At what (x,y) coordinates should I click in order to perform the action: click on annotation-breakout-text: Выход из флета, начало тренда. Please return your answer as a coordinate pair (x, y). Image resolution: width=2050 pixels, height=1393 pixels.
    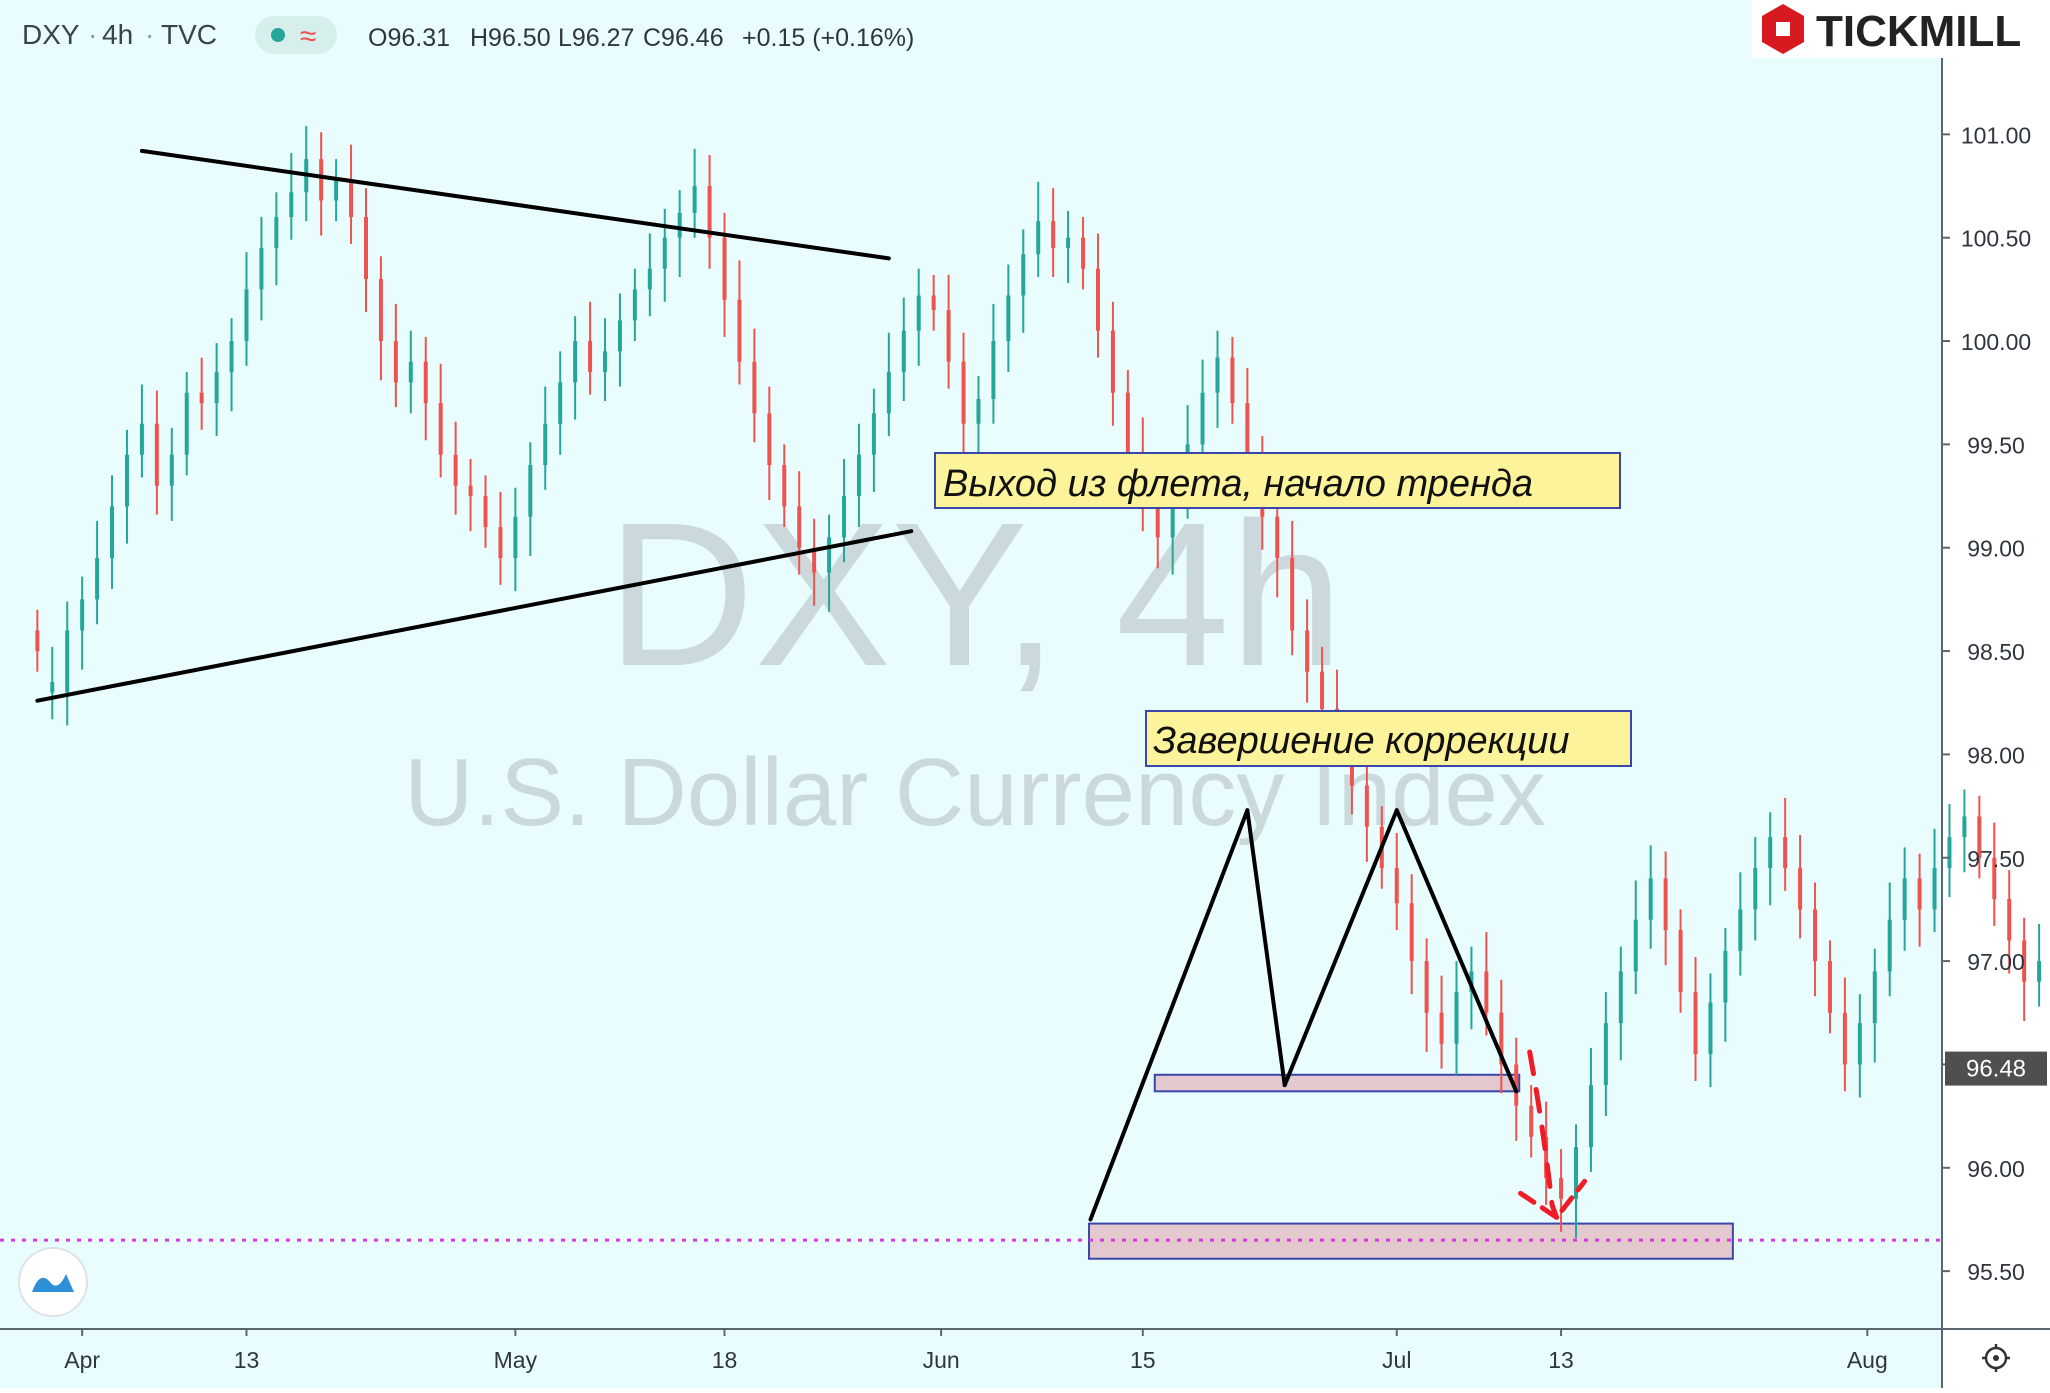
    Looking at the image, I should click on (1238, 484).